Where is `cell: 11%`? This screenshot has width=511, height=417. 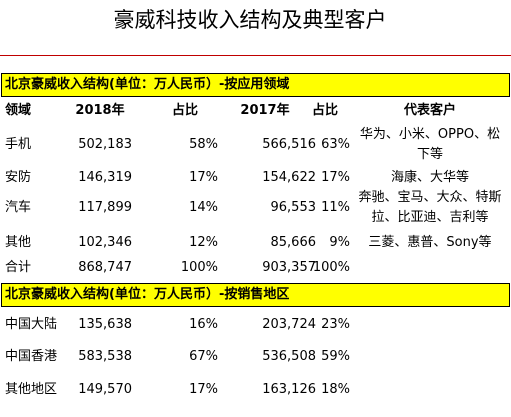 cell: 11% is located at coordinates (335, 207).